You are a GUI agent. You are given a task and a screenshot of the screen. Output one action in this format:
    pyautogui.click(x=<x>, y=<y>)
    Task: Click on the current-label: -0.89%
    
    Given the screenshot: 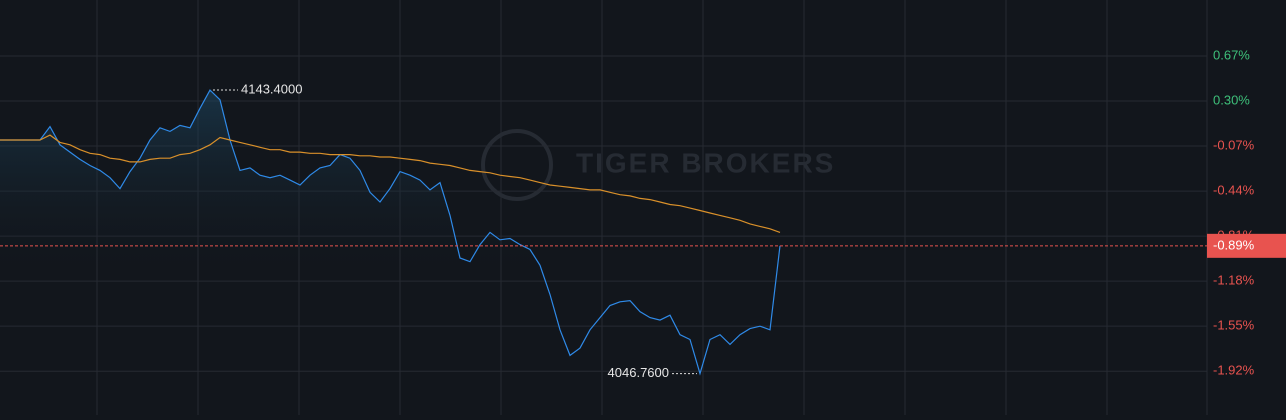 What is the action you would take?
    pyautogui.click(x=1234, y=244)
    